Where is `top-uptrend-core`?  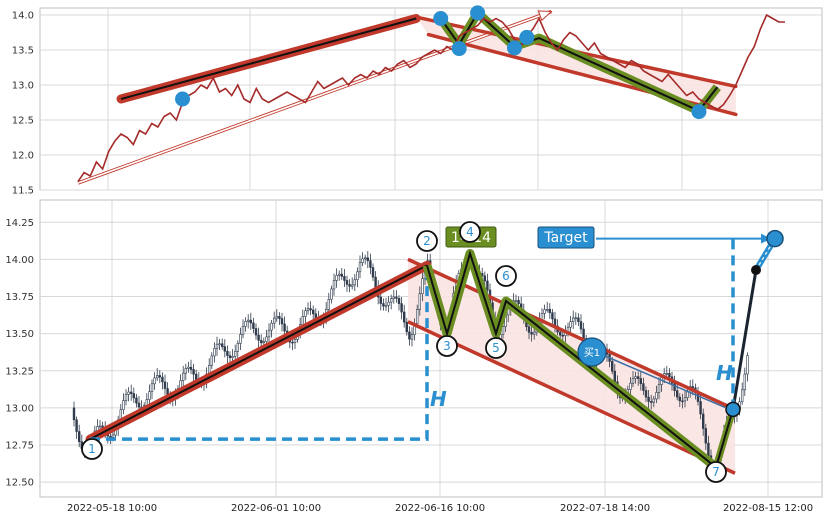
top-uptrend-core is located at coordinates (268, 58).